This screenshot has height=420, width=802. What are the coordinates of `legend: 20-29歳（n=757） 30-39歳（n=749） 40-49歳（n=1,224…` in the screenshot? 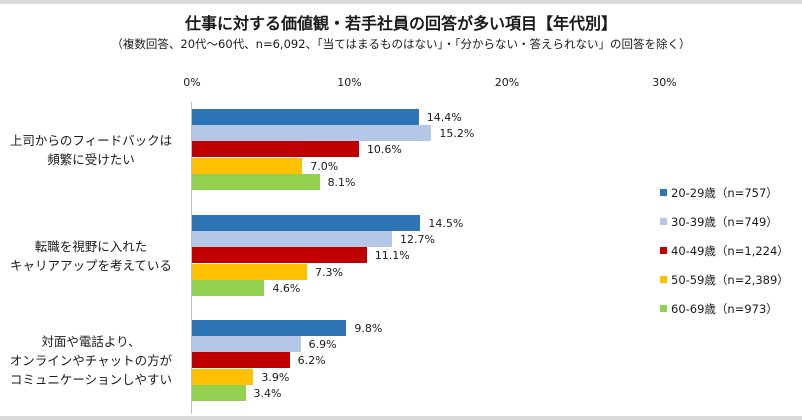 It's located at (724, 250).